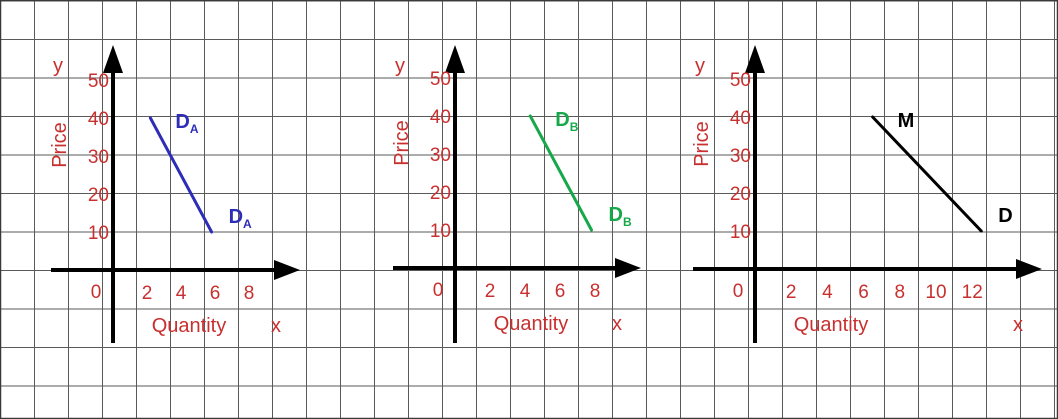  I want to click on curve-bottom-label: DA, so click(240, 218).